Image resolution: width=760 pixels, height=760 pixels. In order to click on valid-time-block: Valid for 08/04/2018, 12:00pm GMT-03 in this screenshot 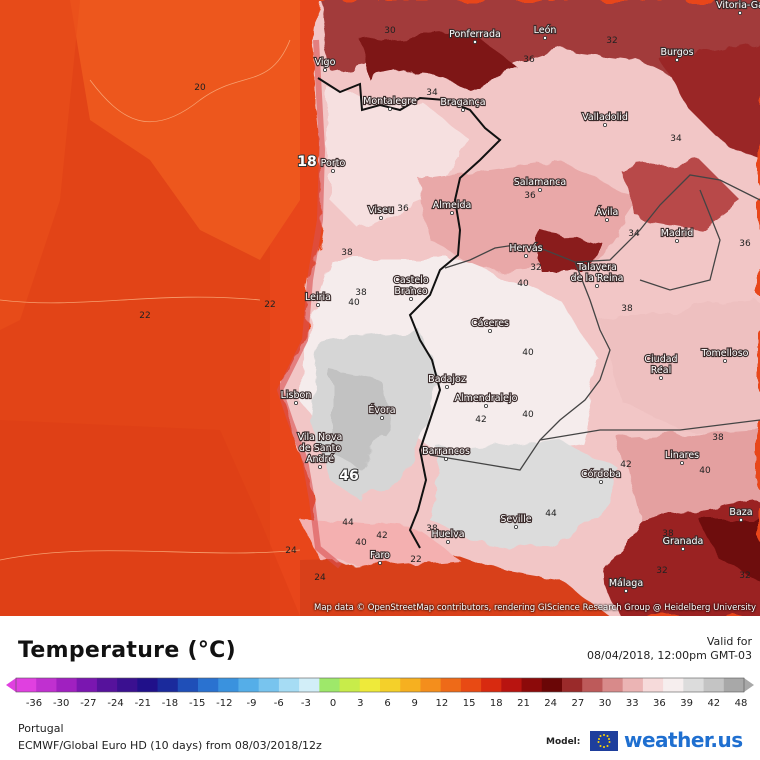, I will do `click(669, 649)`.